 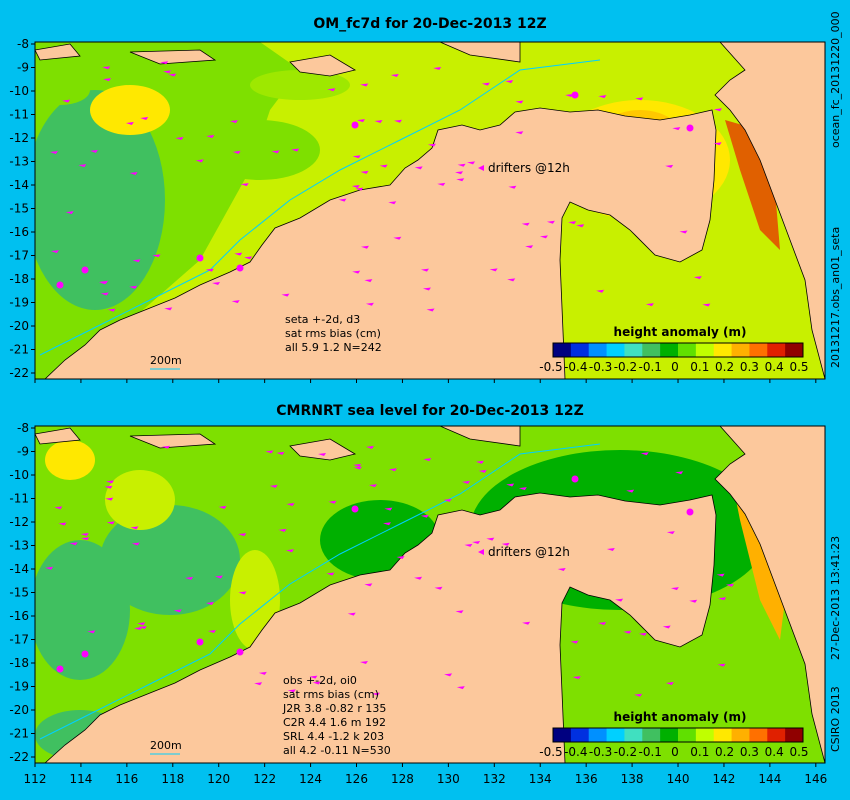 What do you see at coordinates (19, 350) in the screenshot?
I see `y-tick-label: -21` at bounding box center [19, 350].